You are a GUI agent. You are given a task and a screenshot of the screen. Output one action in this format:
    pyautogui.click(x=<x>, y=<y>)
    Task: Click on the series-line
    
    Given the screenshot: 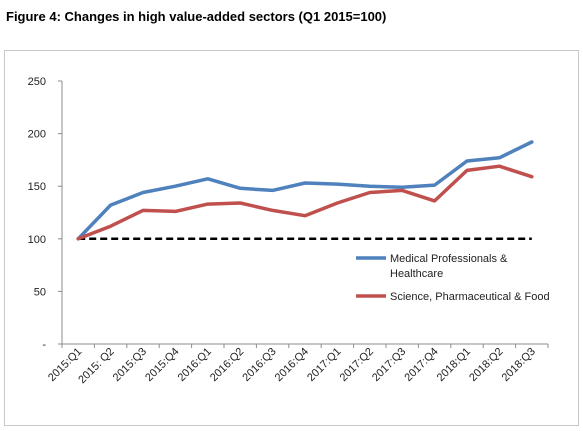 What is the action you would take?
    pyautogui.click(x=305, y=202)
    